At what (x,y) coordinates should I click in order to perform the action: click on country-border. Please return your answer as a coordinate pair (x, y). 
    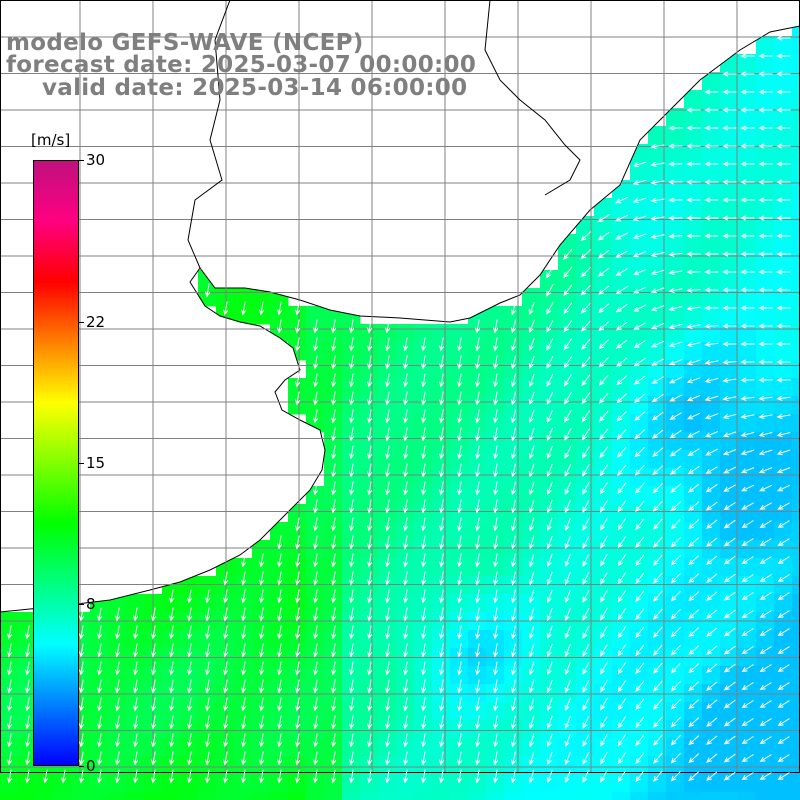
    Looking at the image, I should click on (532, 98).